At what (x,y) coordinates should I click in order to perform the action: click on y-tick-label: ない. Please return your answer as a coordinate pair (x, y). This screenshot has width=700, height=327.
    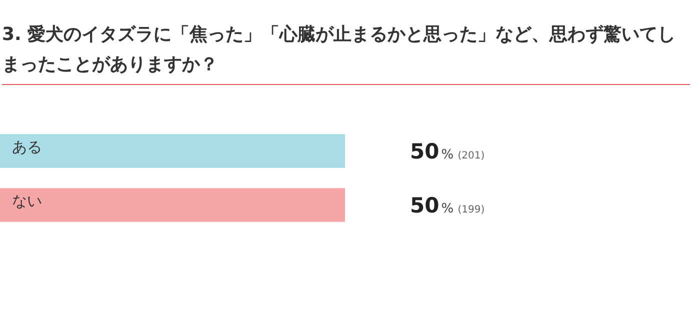
    Looking at the image, I should click on (27, 201).